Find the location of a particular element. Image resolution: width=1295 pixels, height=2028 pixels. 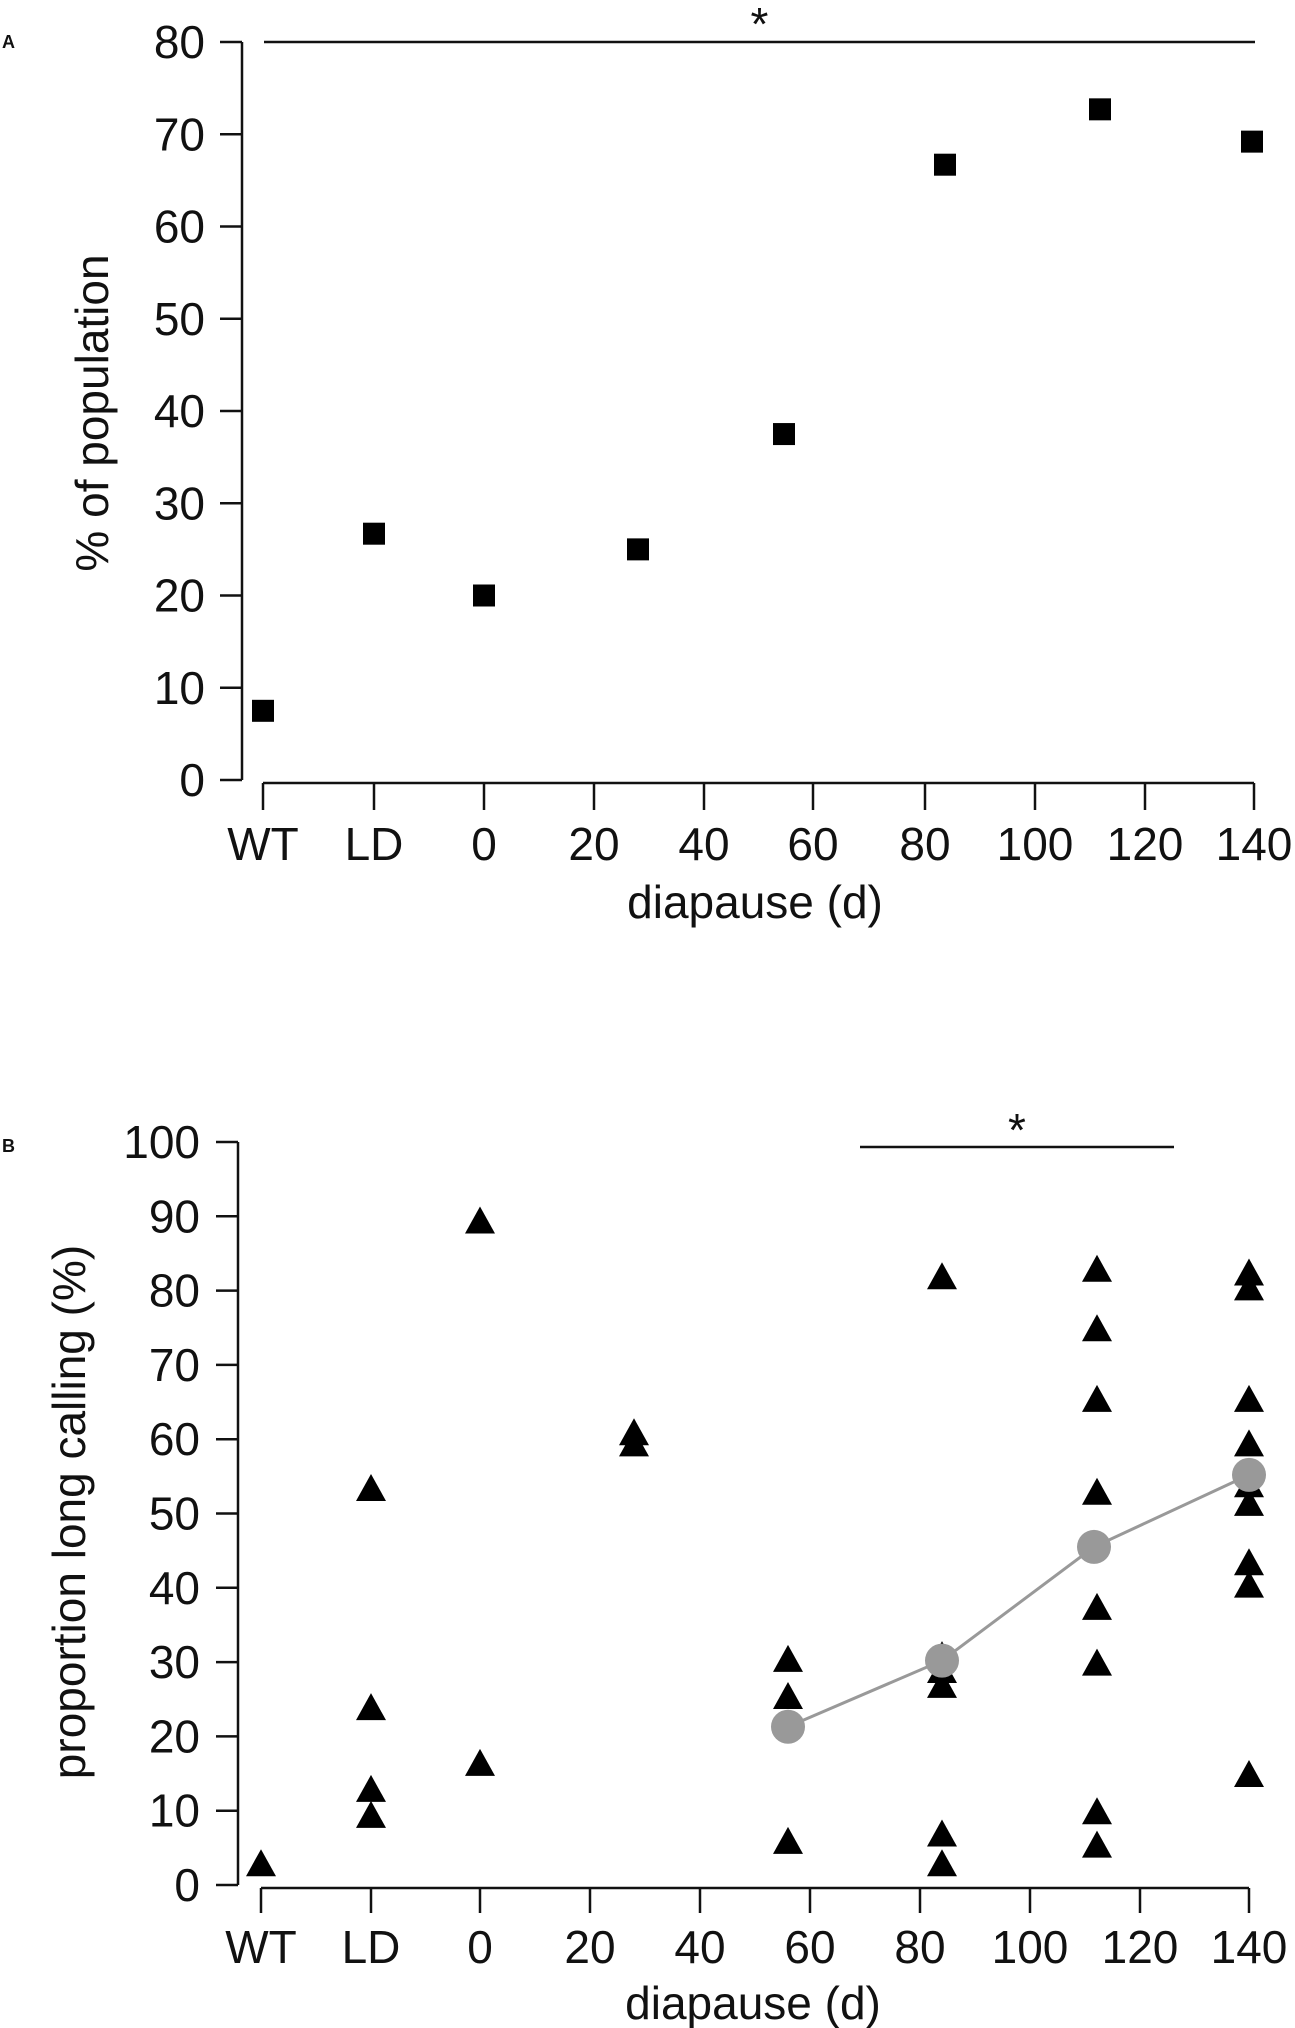

mean-line is located at coordinates (1018, 1601).